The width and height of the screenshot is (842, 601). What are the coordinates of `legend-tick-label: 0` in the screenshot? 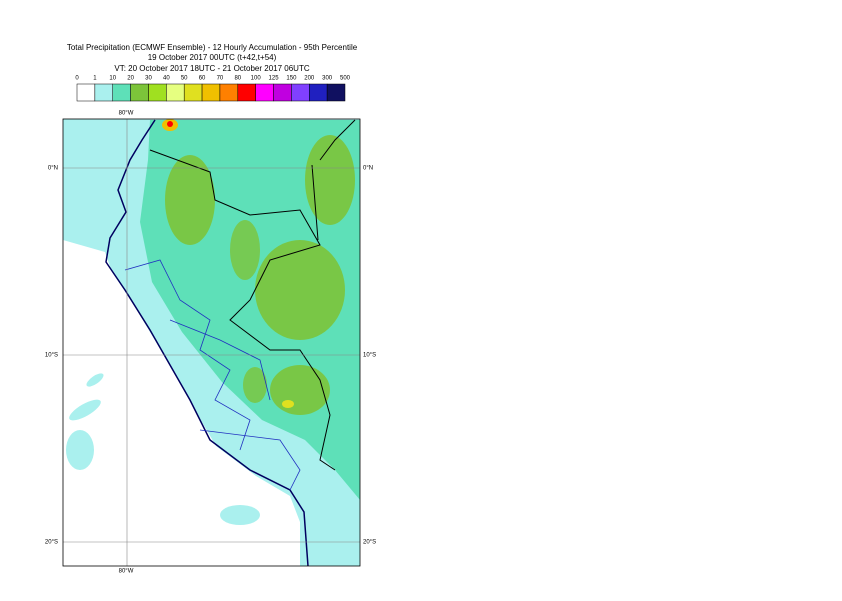 It's located at (77, 79).